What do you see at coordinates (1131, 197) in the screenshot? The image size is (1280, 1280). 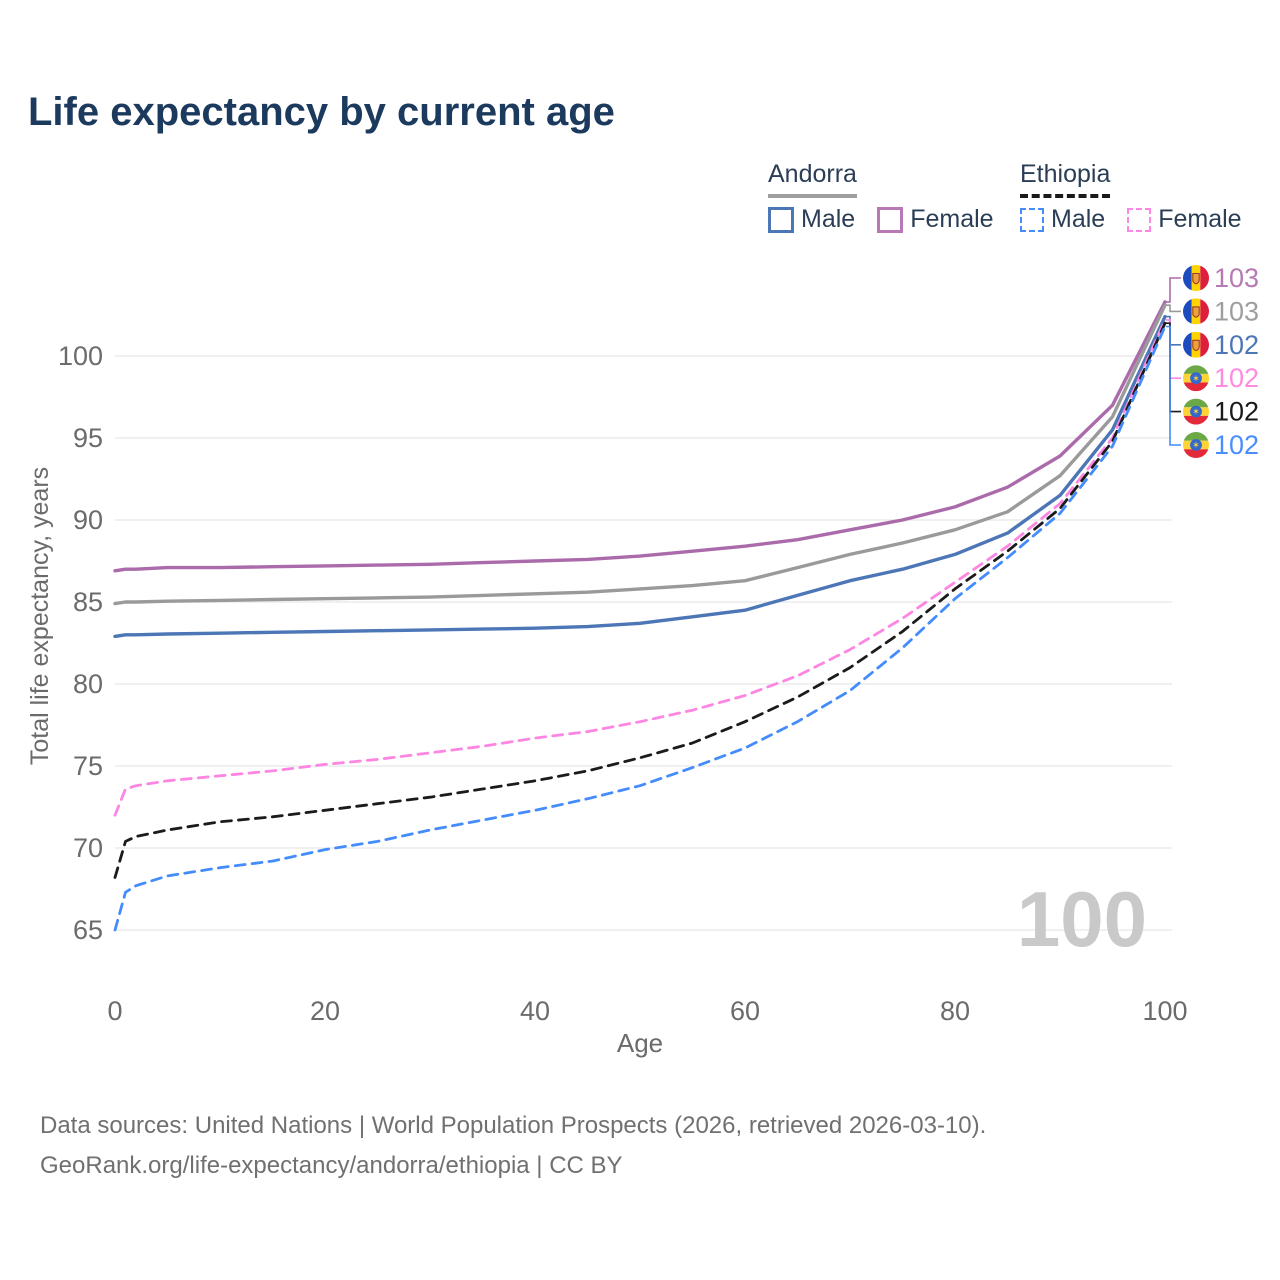 I see `legend-group-ethiopia: Ethiopia Male Female` at bounding box center [1131, 197].